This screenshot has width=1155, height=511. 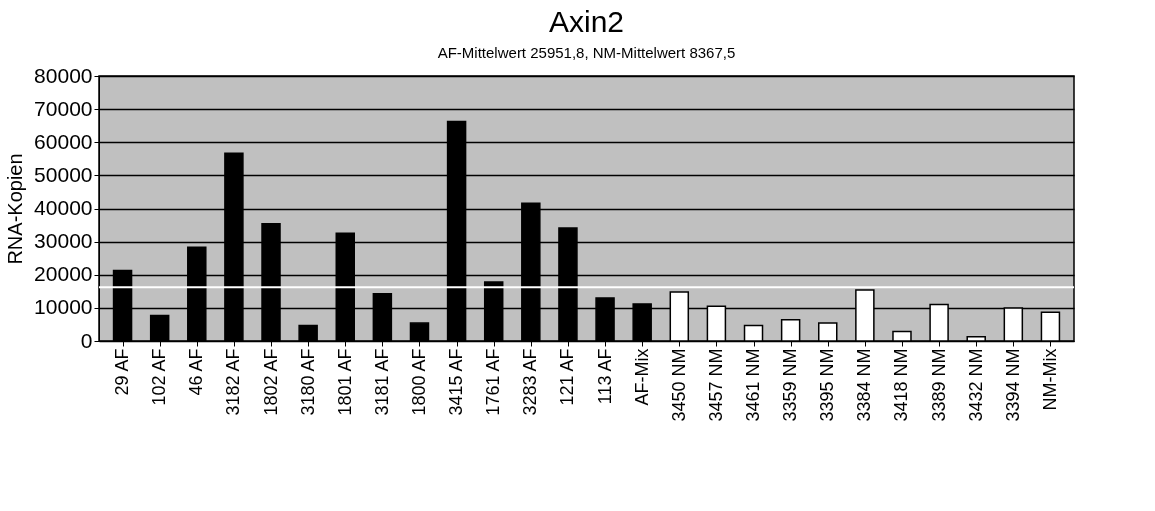 What do you see at coordinates (63, 241) in the screenshot?
I see `y-tick-label: 30000` at bounding box center [63, 241].